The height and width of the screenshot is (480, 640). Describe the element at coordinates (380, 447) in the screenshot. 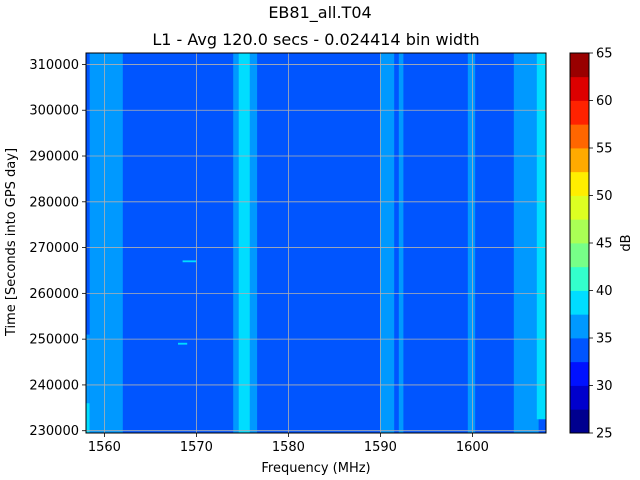

I see `x-tick-label: 1590` at that location.